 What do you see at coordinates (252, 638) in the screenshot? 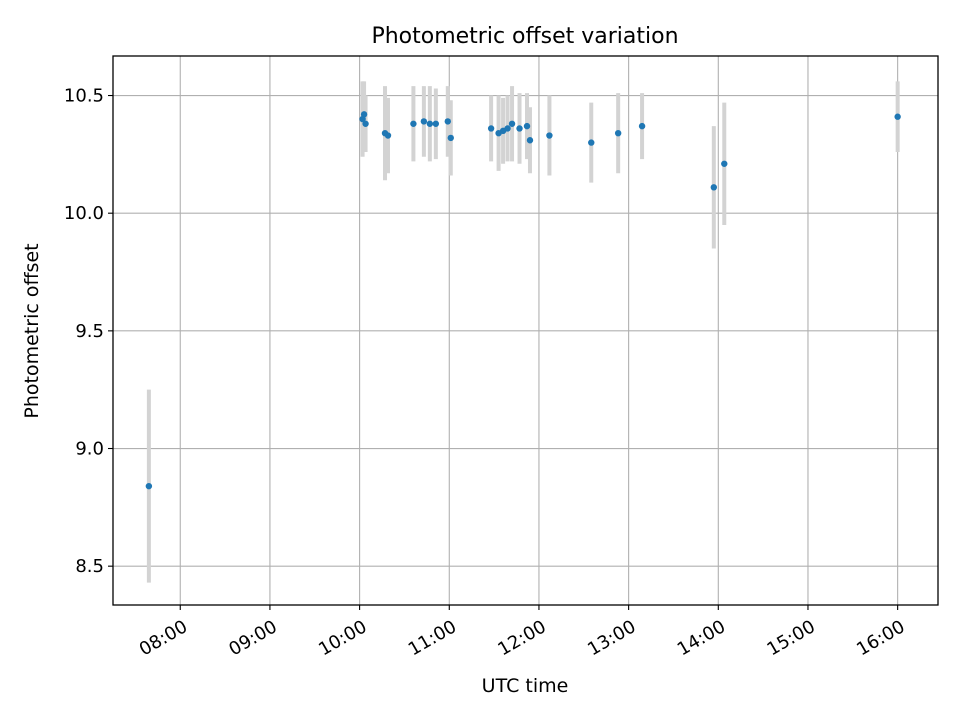
I see `x-tick-label: 09:00` at bounding box center [252, 638].